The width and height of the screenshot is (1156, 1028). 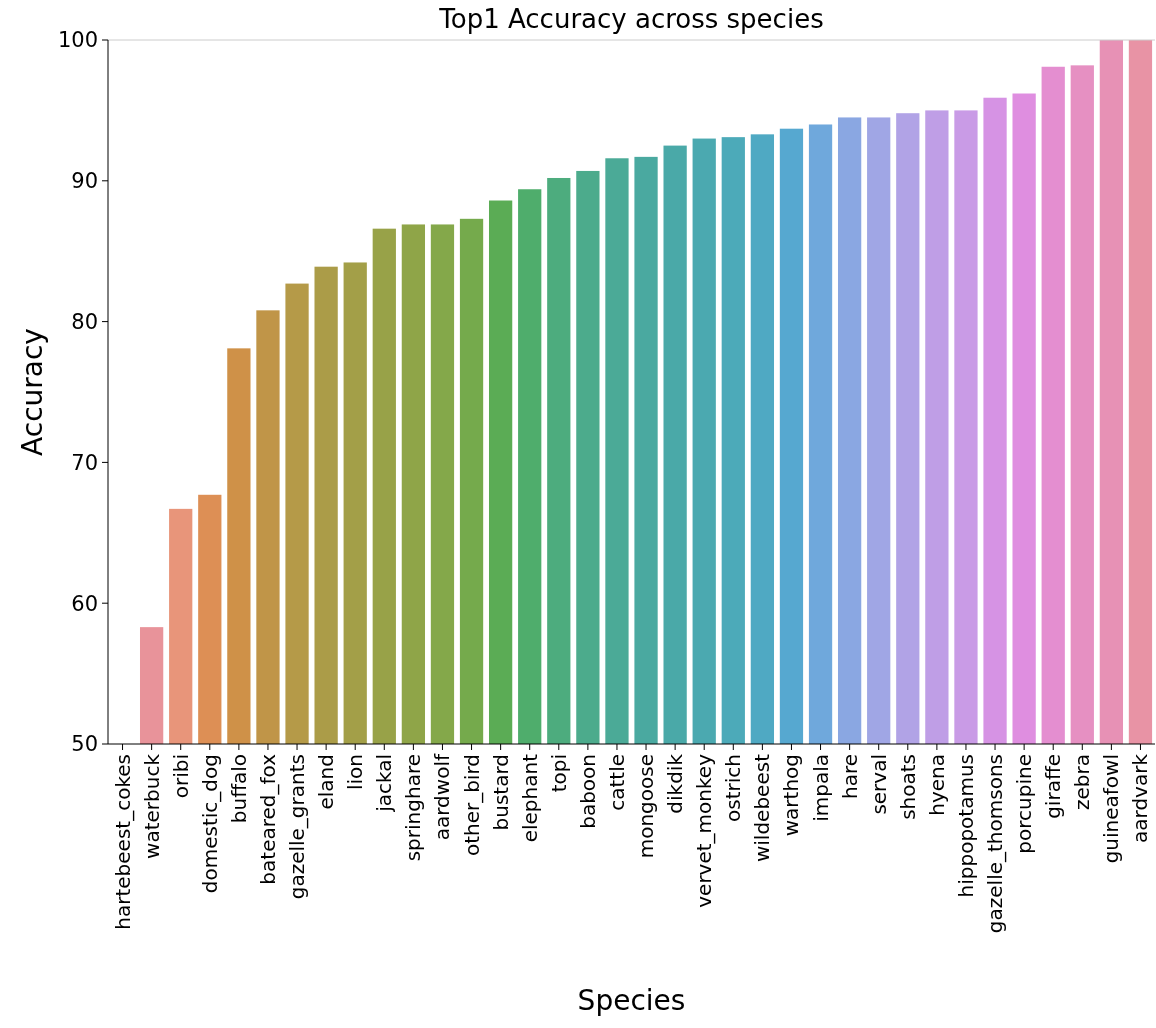 I want to click on x-tick-label: mongoose, so click(x=646, y=806).